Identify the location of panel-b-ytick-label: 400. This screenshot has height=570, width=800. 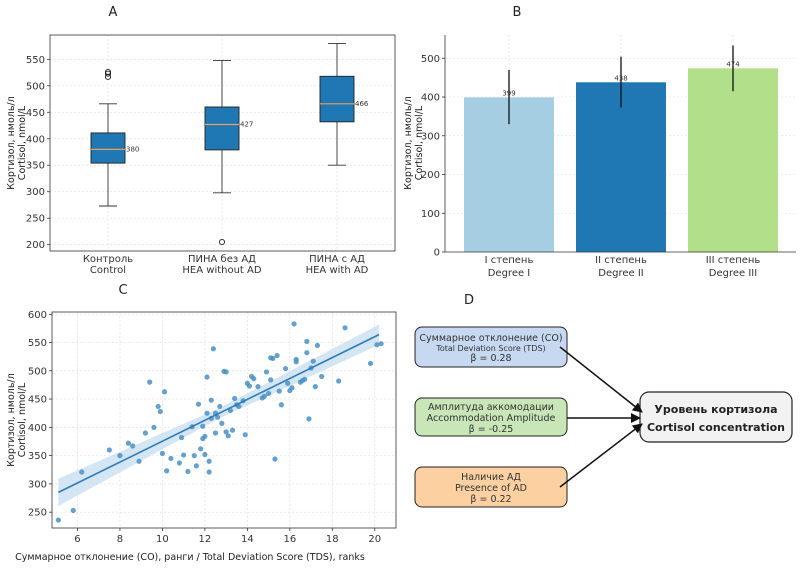
(430, 98).